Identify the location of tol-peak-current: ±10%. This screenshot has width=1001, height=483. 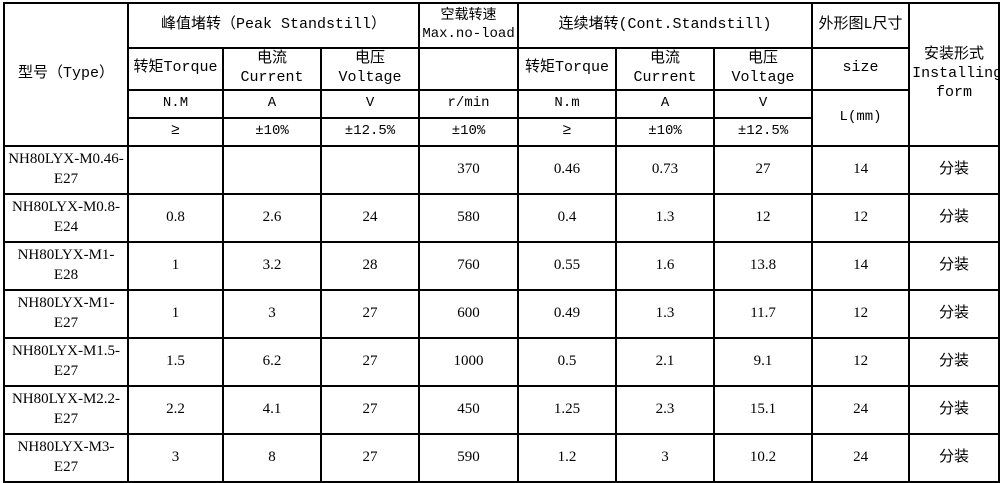
(272, 131).